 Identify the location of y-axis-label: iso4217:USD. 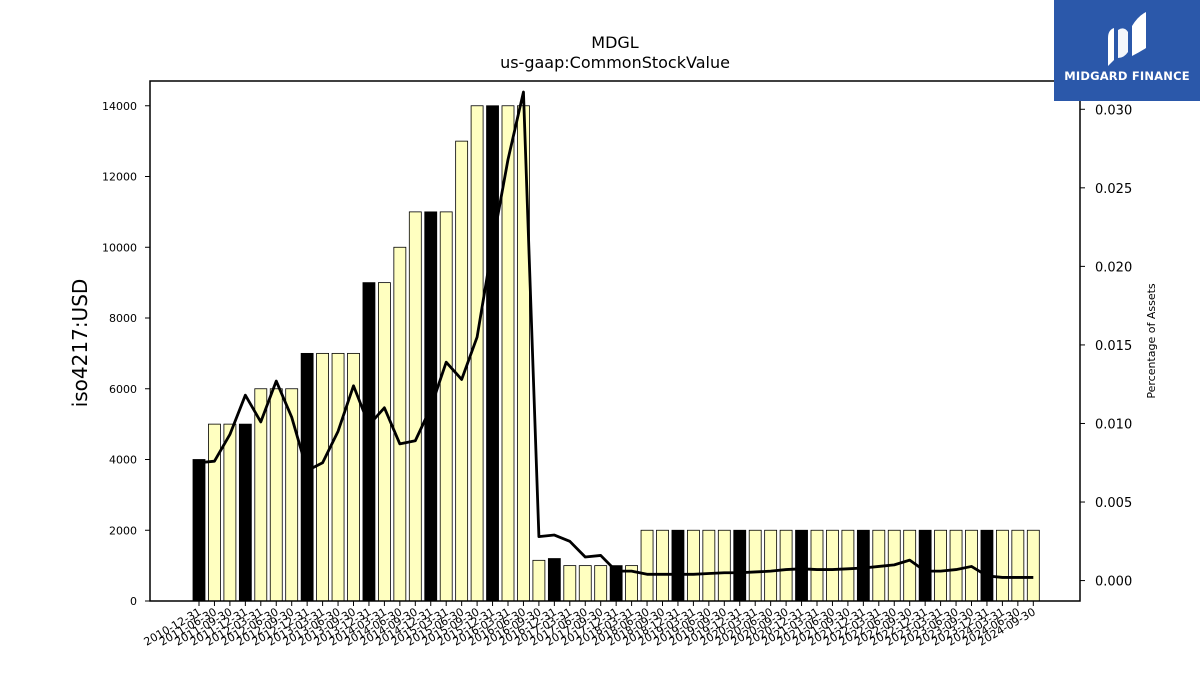
(80, 343).